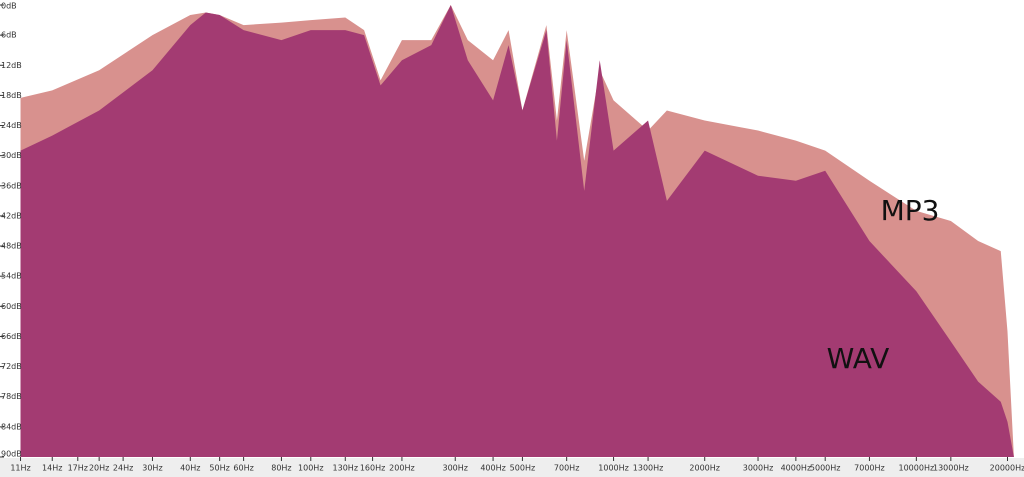 The image size is (1024, 477). I want to click on x-tick-label: 30Hz, so click(152, 468).